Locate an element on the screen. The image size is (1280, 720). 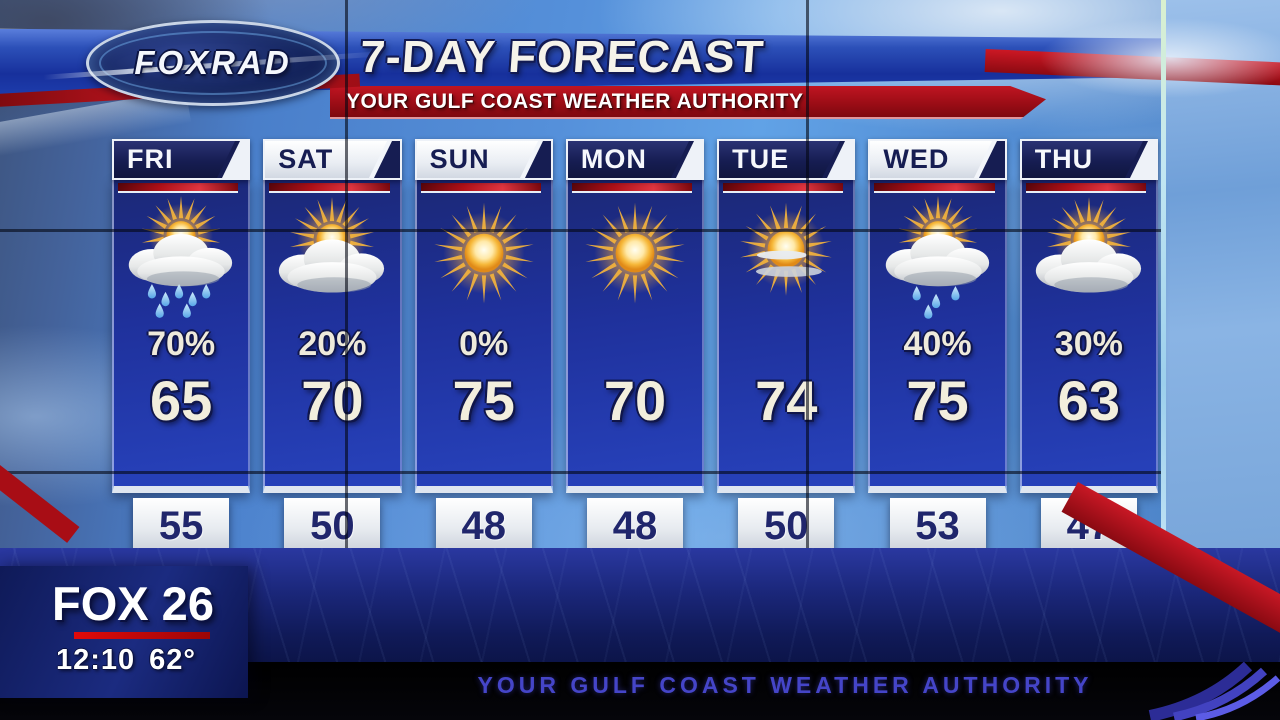
foxrad-logo-badge: FOXRAD is located at coordinates (213, 63).